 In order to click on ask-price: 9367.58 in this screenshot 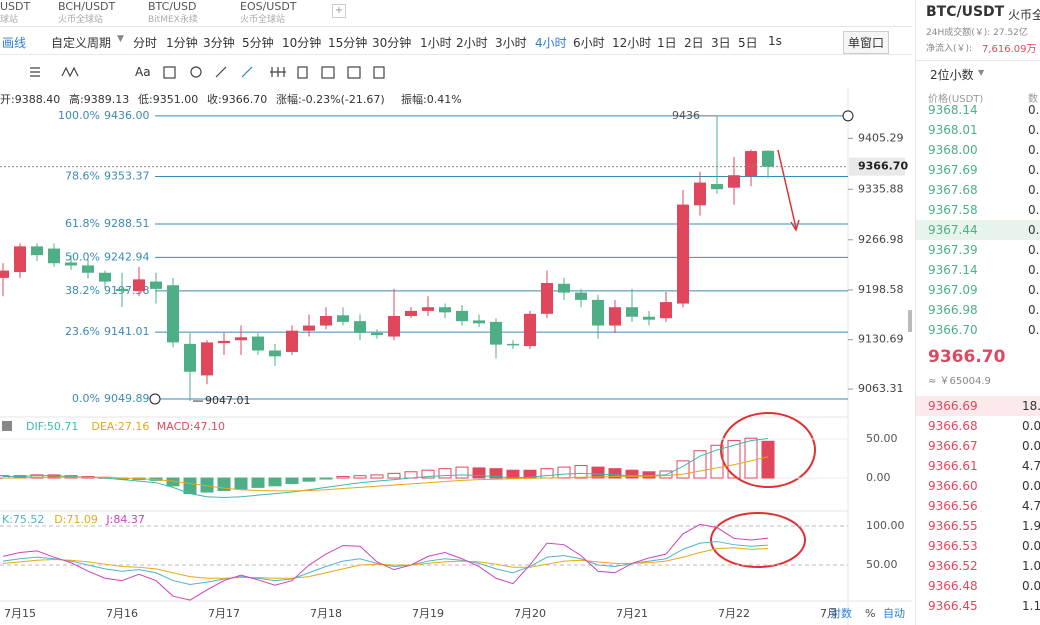, I will do `click(953, 210)`.